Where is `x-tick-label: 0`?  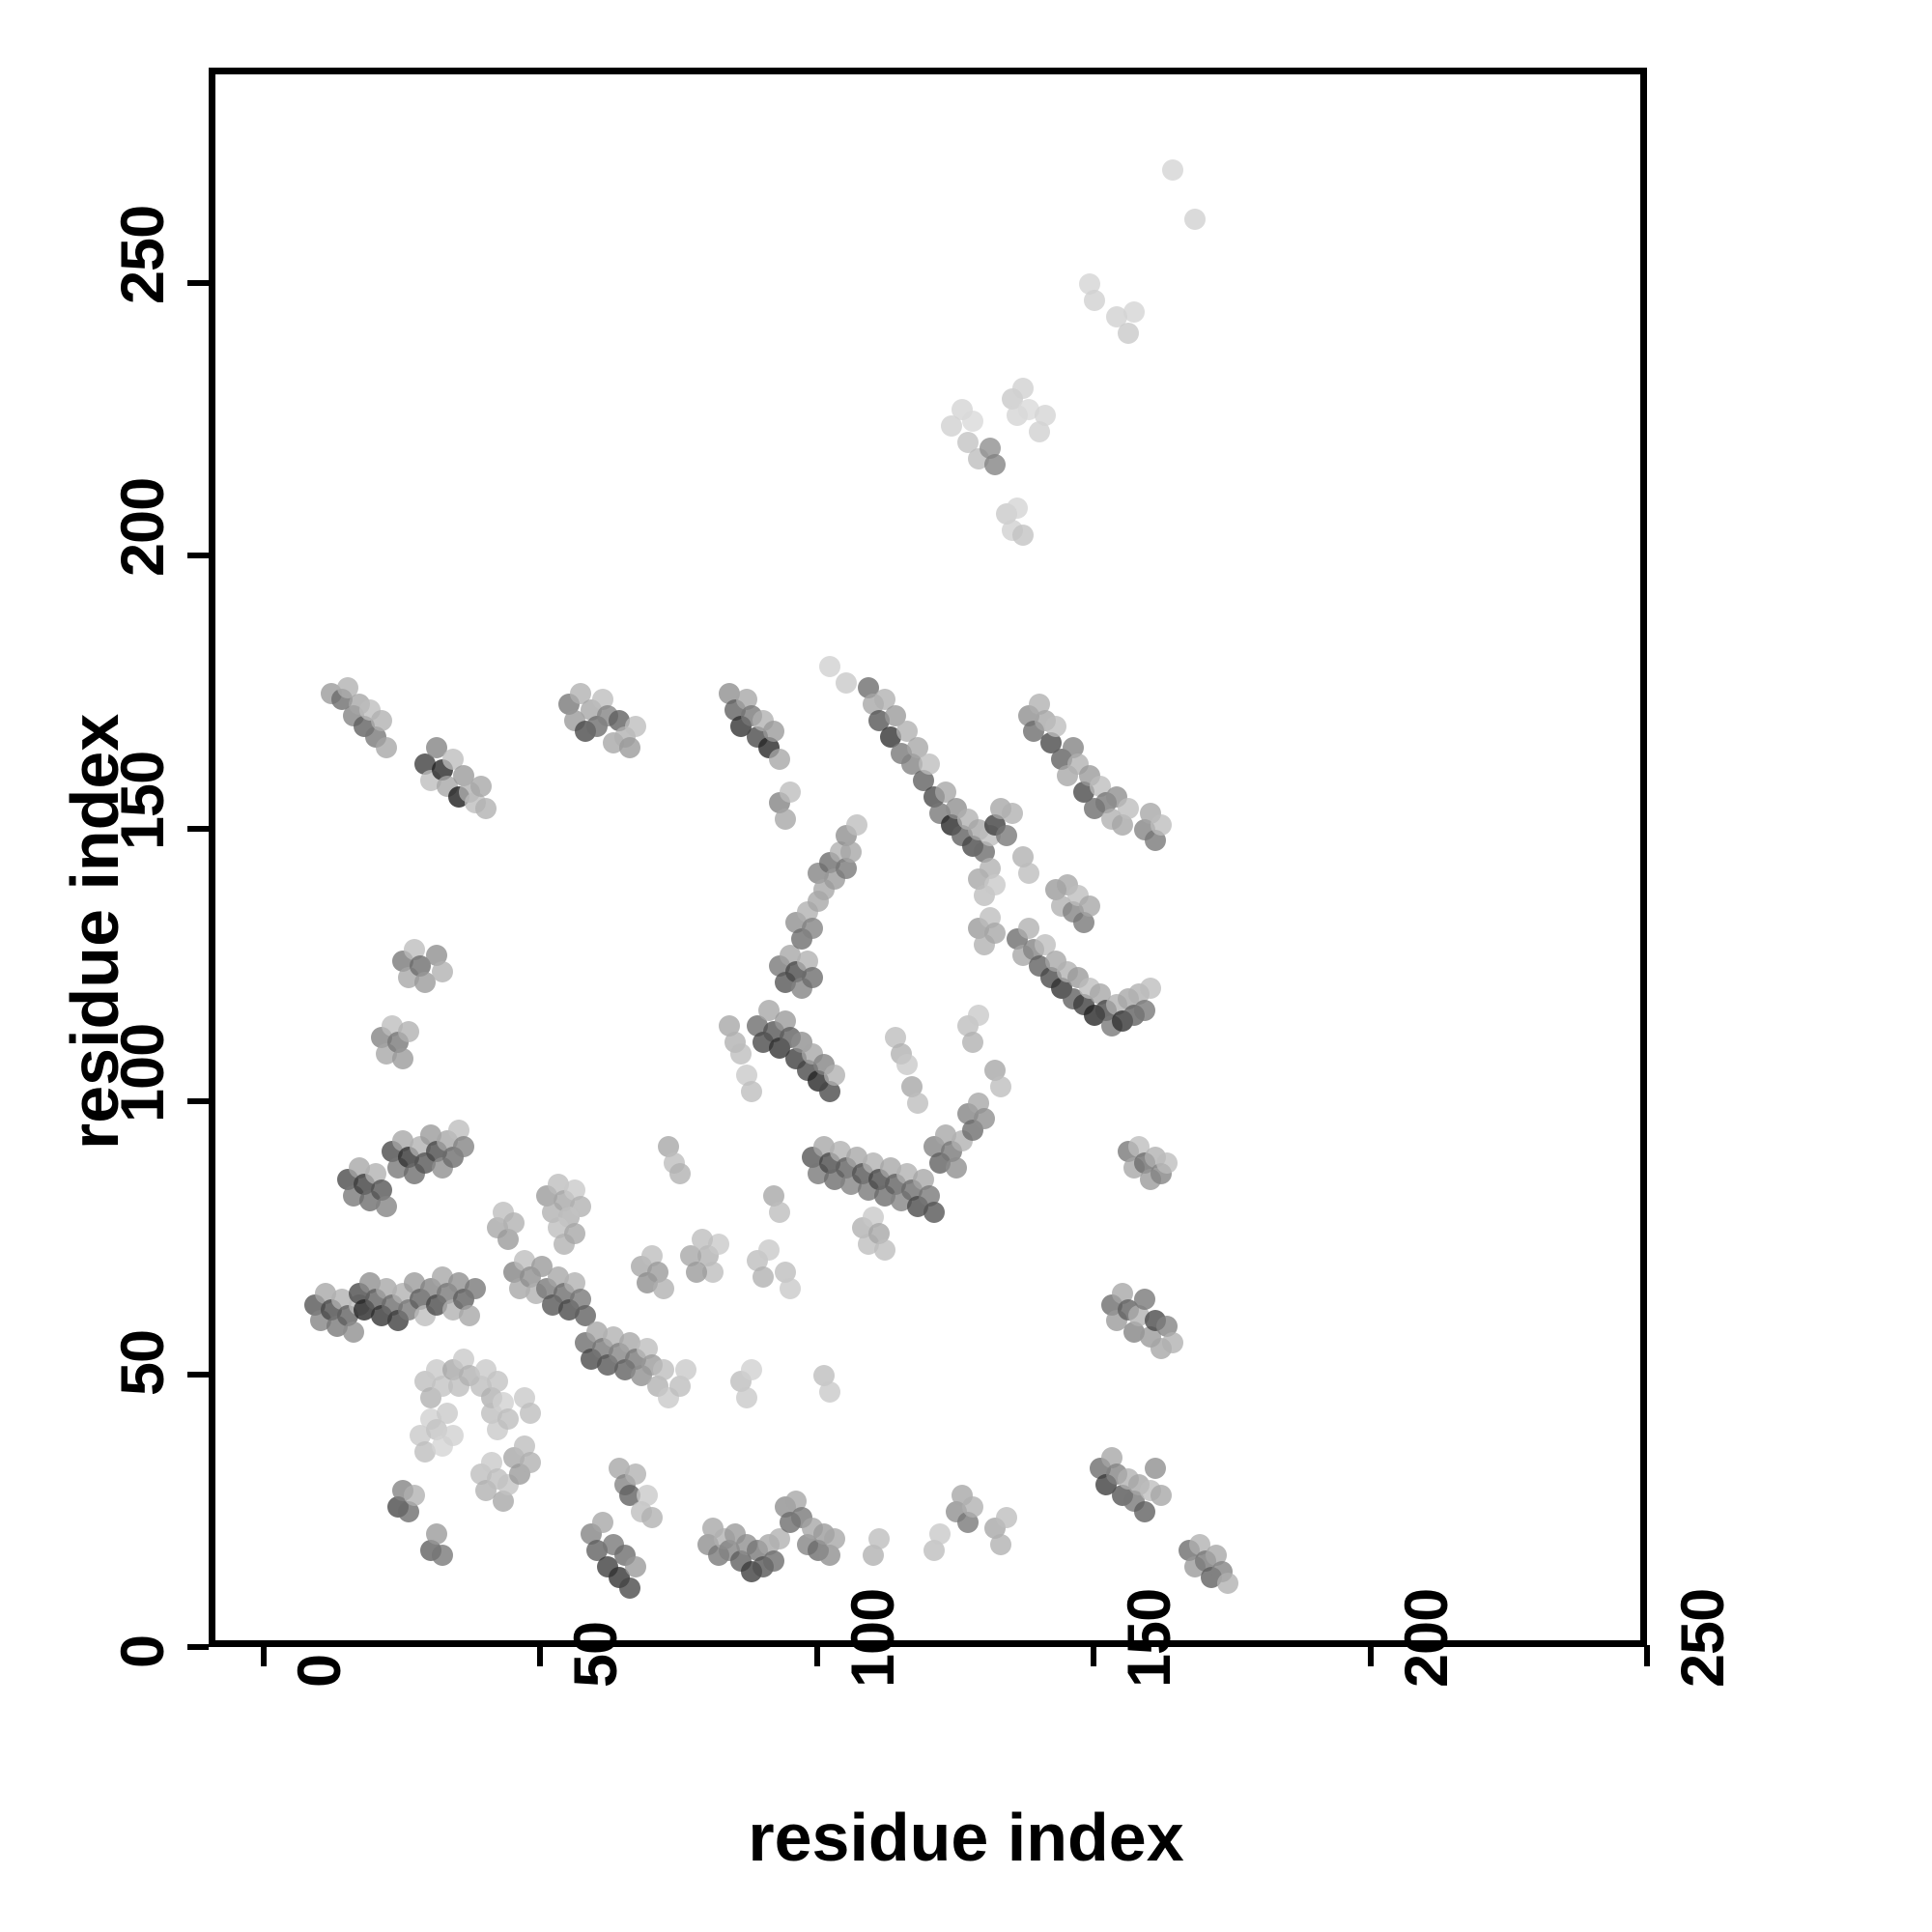
x-tick-label: 0 is located at coordinates (320, 1671).